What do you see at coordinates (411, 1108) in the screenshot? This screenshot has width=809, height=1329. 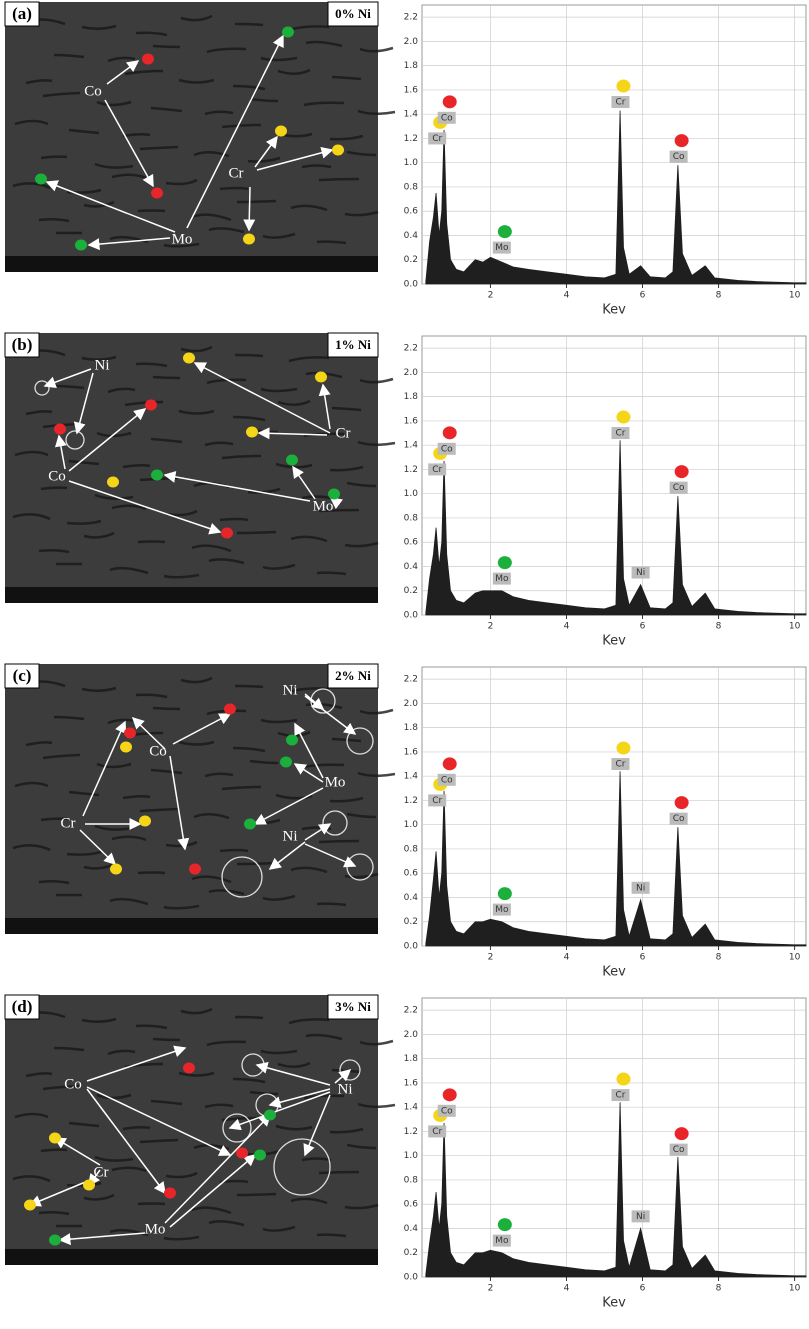 I see `y-tick-label: 1.4` at bounding box center [411, 1108].